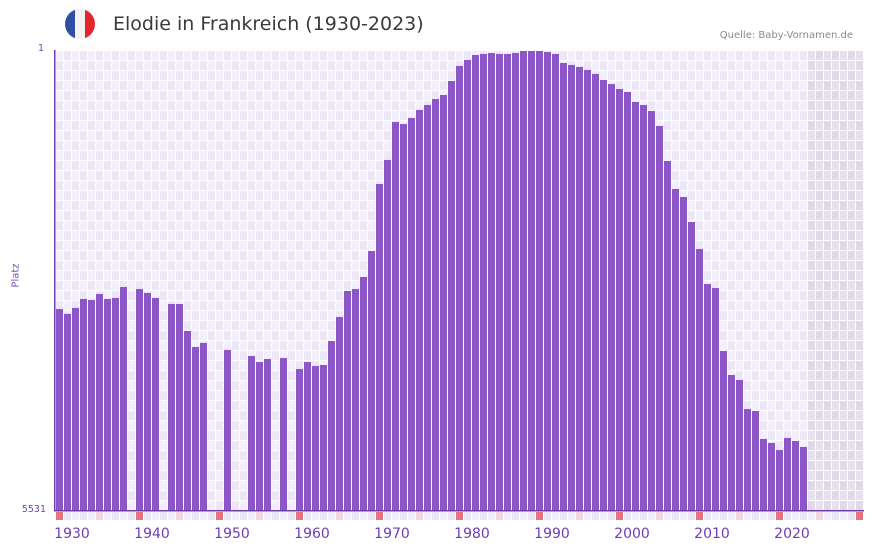 This screenshot has width=873, height=552. What do you see at coordinates (619, 516) in the screenshot?
I see `decade-marker-2000` at bounding box center [619, 516].